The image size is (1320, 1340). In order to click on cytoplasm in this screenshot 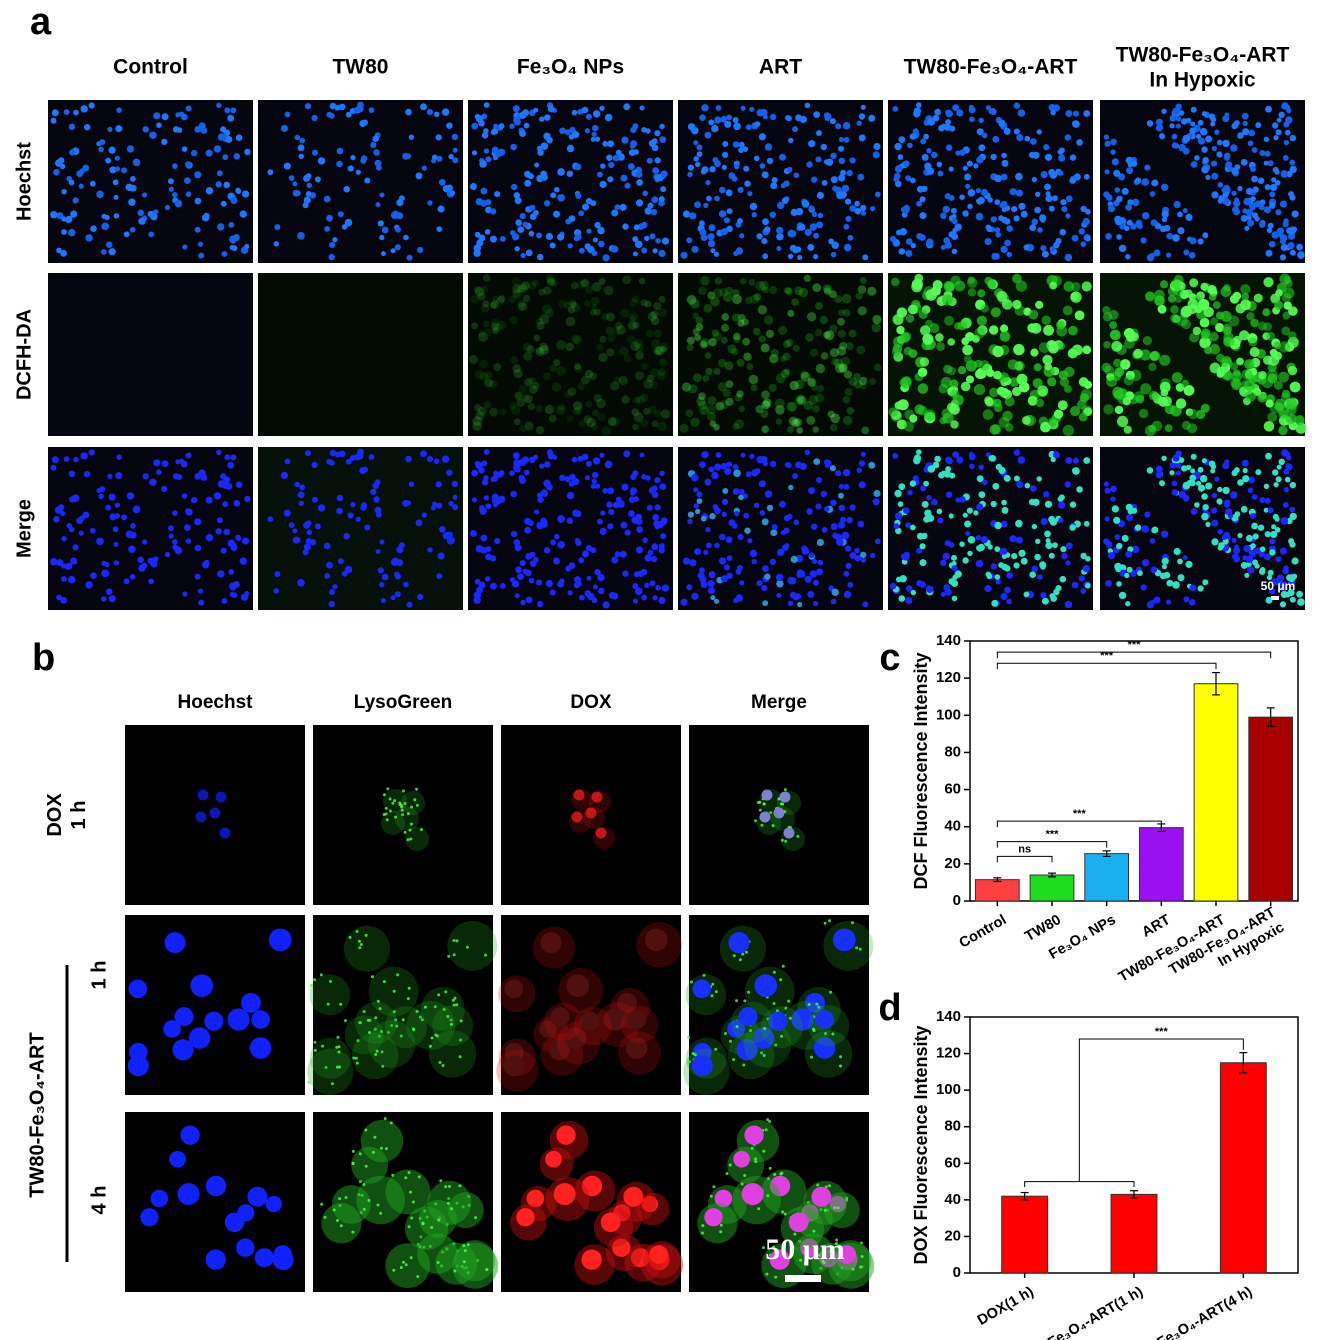, I will do `click(407, 819)`.